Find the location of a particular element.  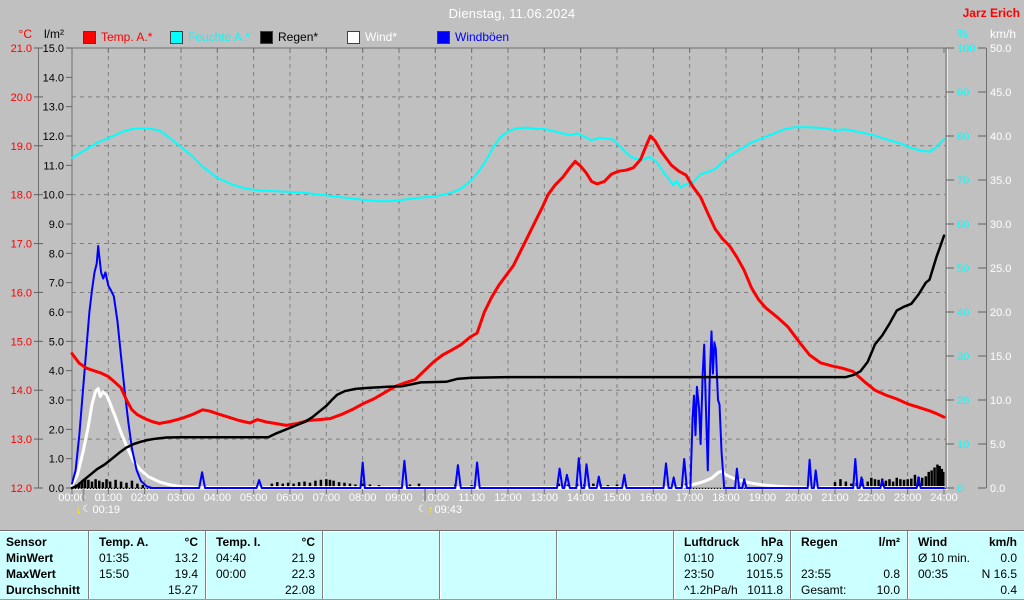

wind_kmh-tick-label: 20.0 is located at coordinates (1000, 313).